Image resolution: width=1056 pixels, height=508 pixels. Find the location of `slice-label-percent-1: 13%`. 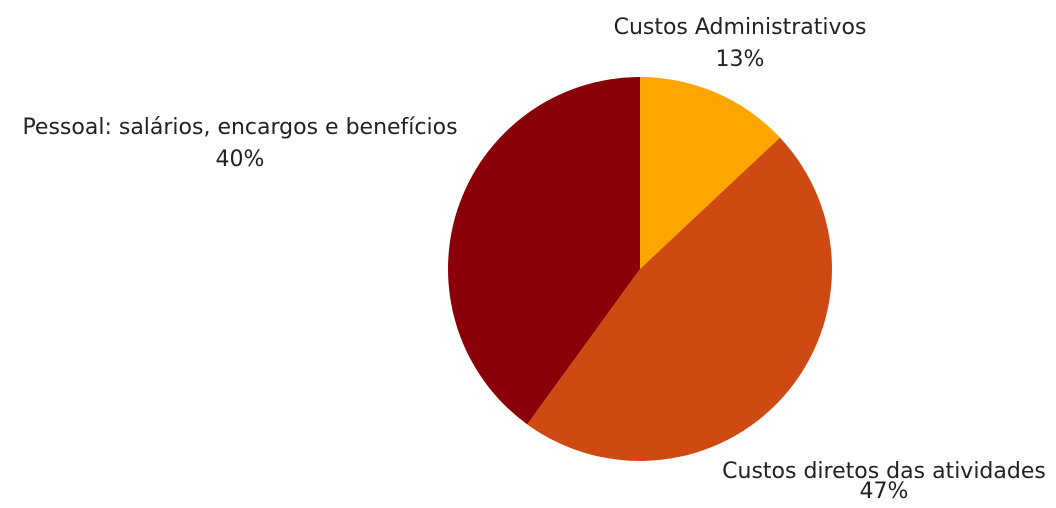

slice-label-percent-1: 13% is located at coordinates (740, 59).